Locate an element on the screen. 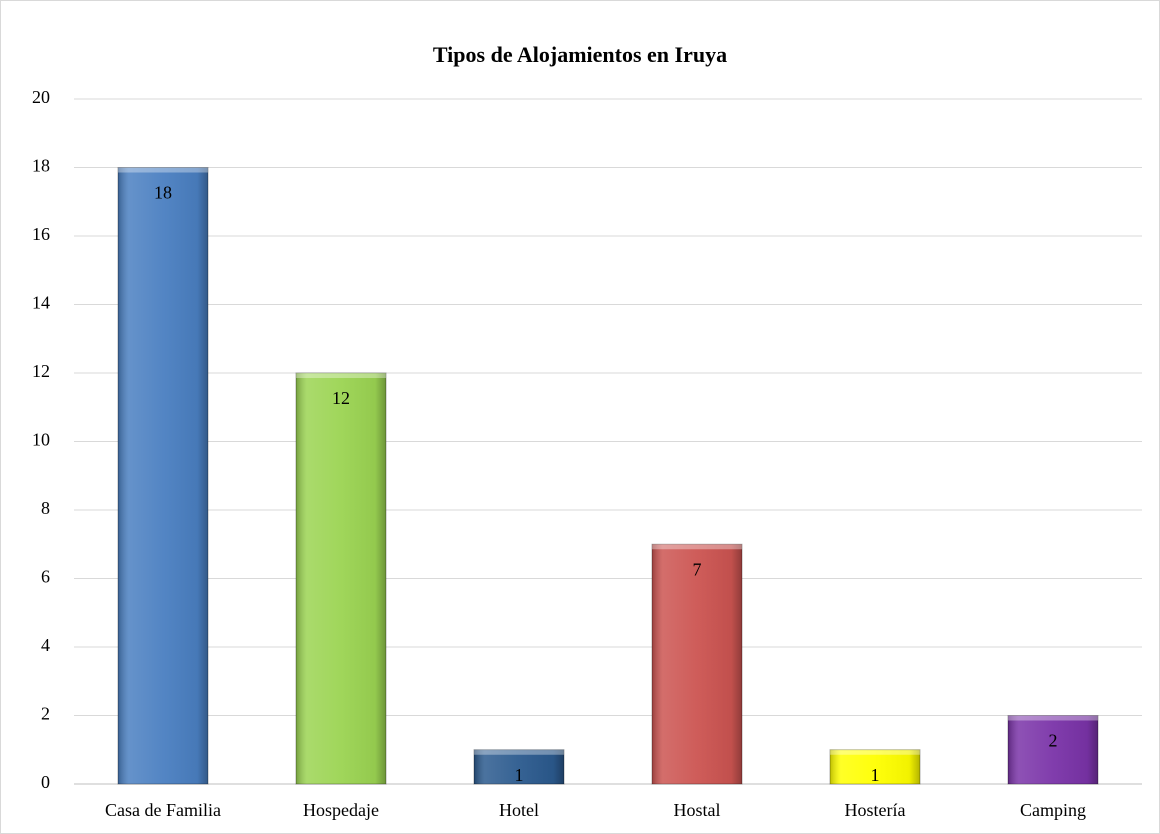 Image resolution: width=1160 pixels, height=834 pixels. y-tick-label: 20 is located at coordinates (41, 97).